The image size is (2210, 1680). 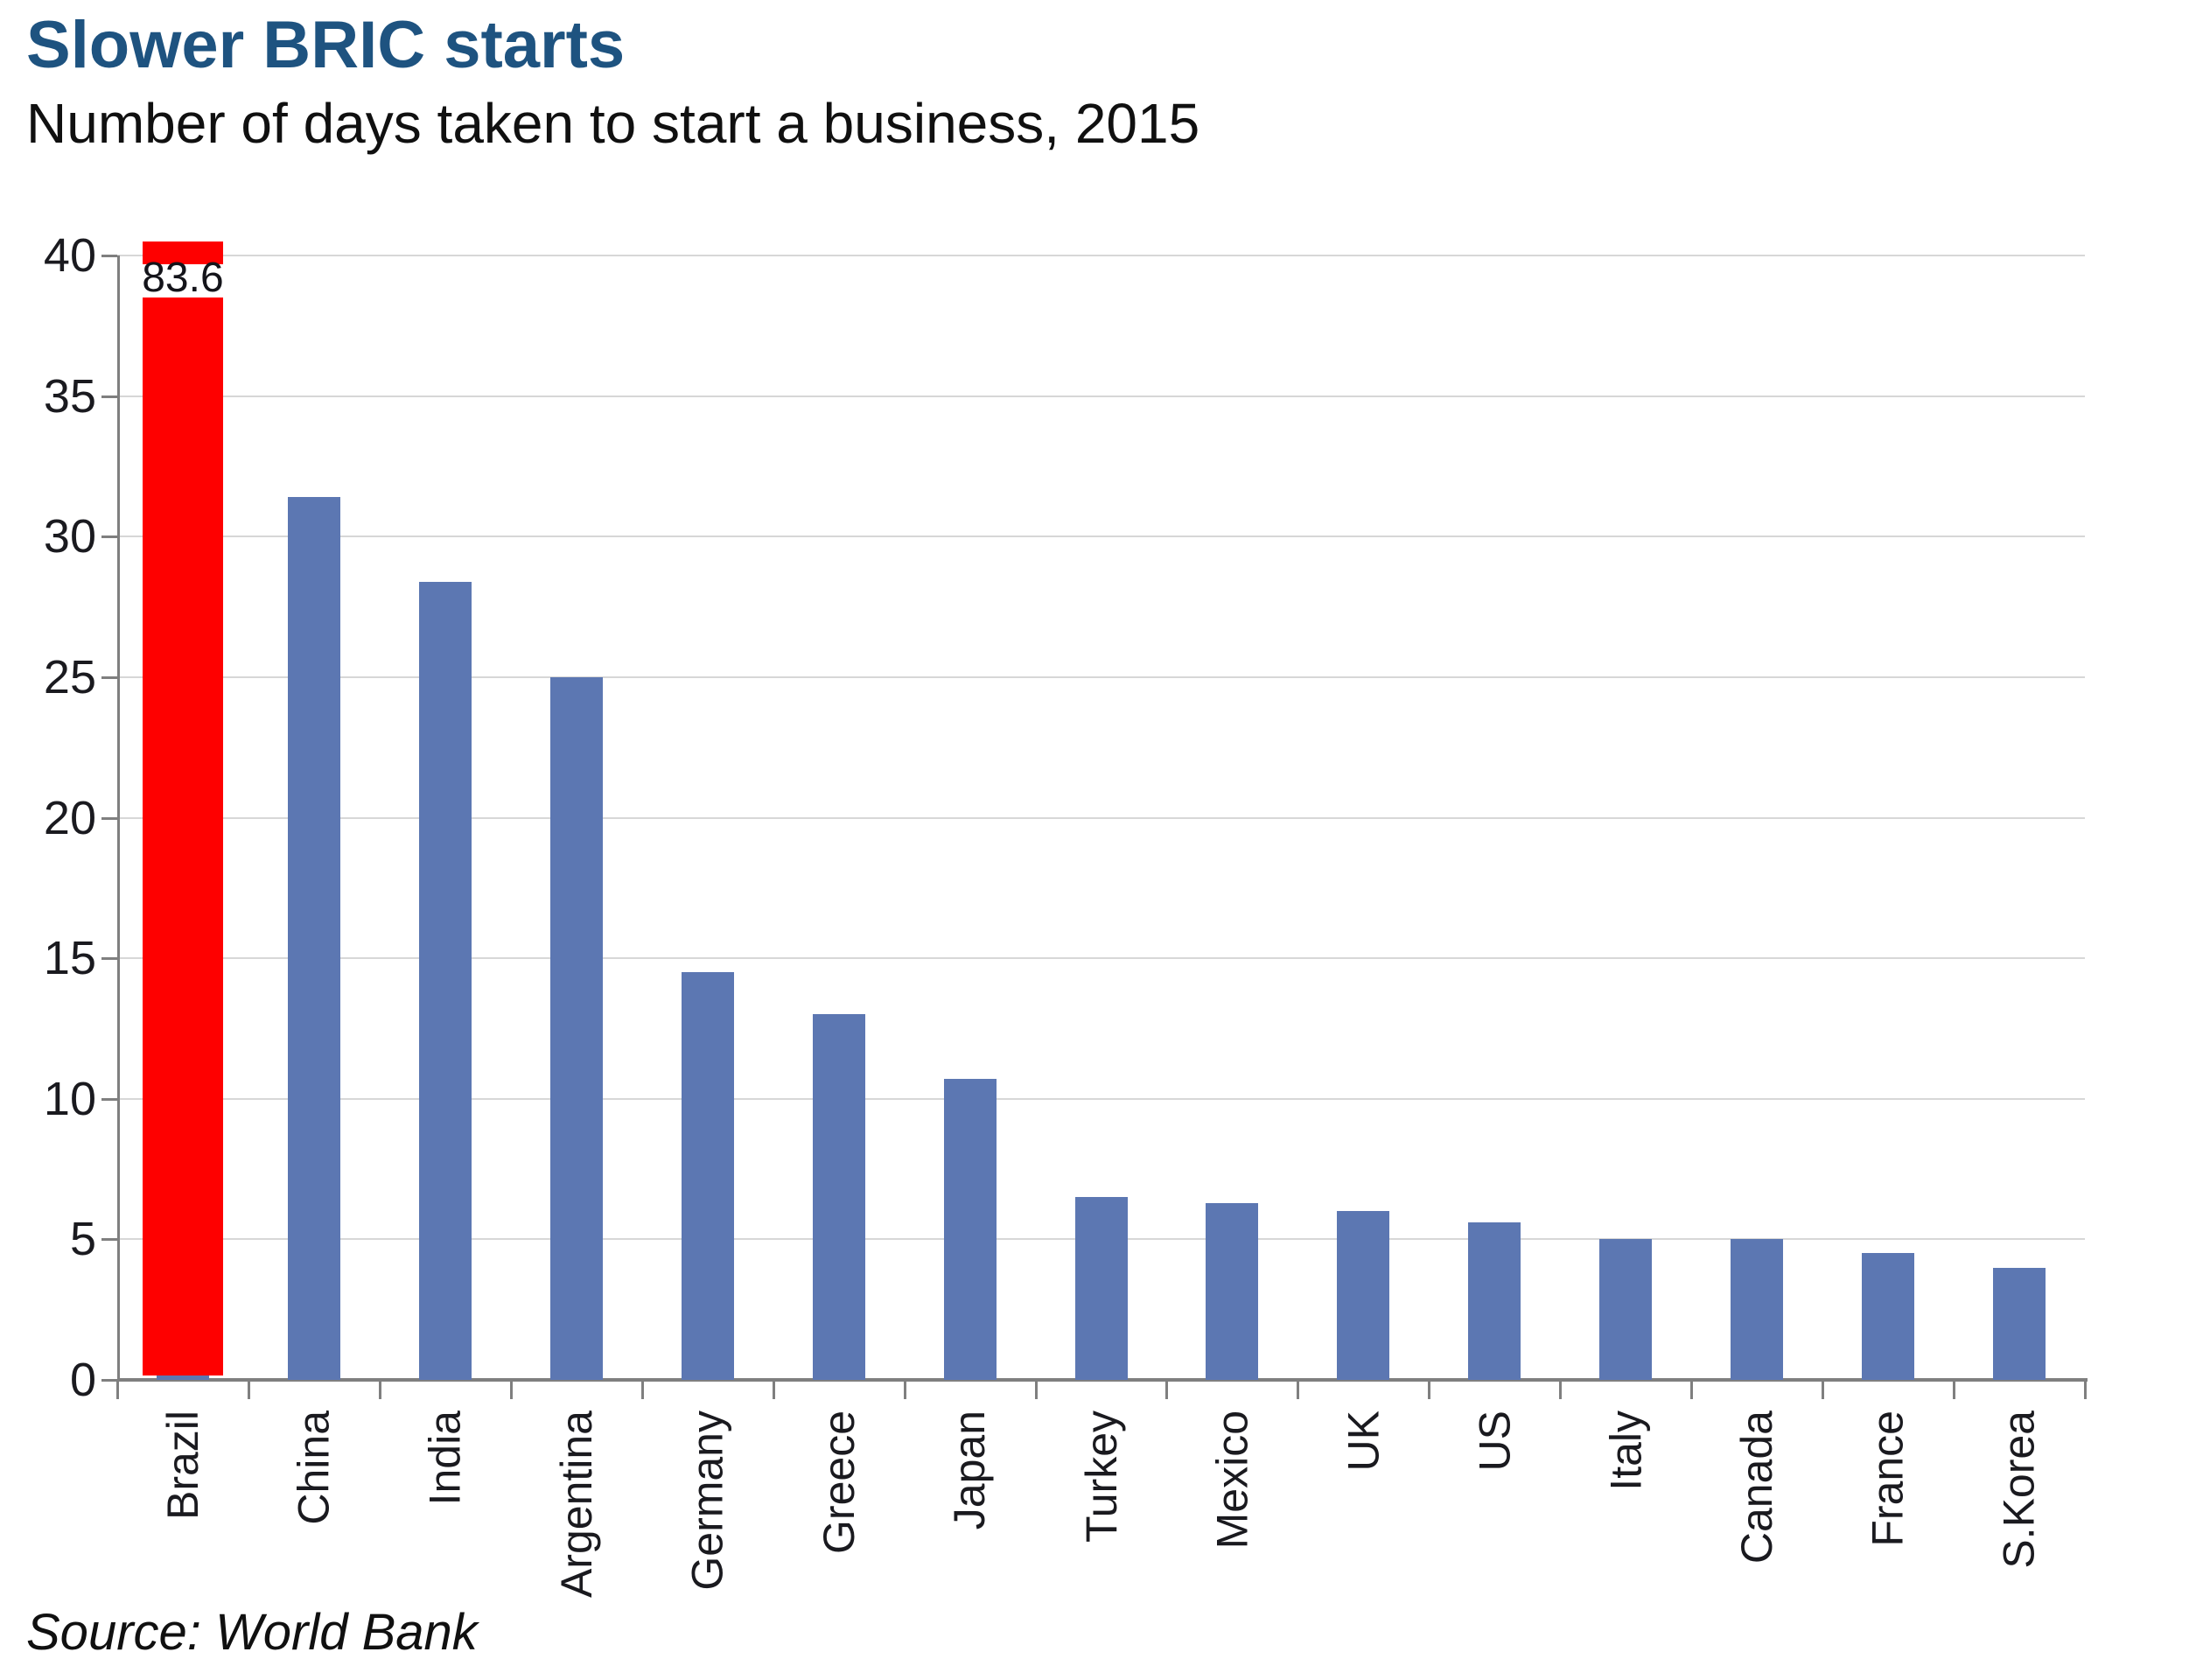 I want to click on bar-argentina, so click(x=576, y=1028).